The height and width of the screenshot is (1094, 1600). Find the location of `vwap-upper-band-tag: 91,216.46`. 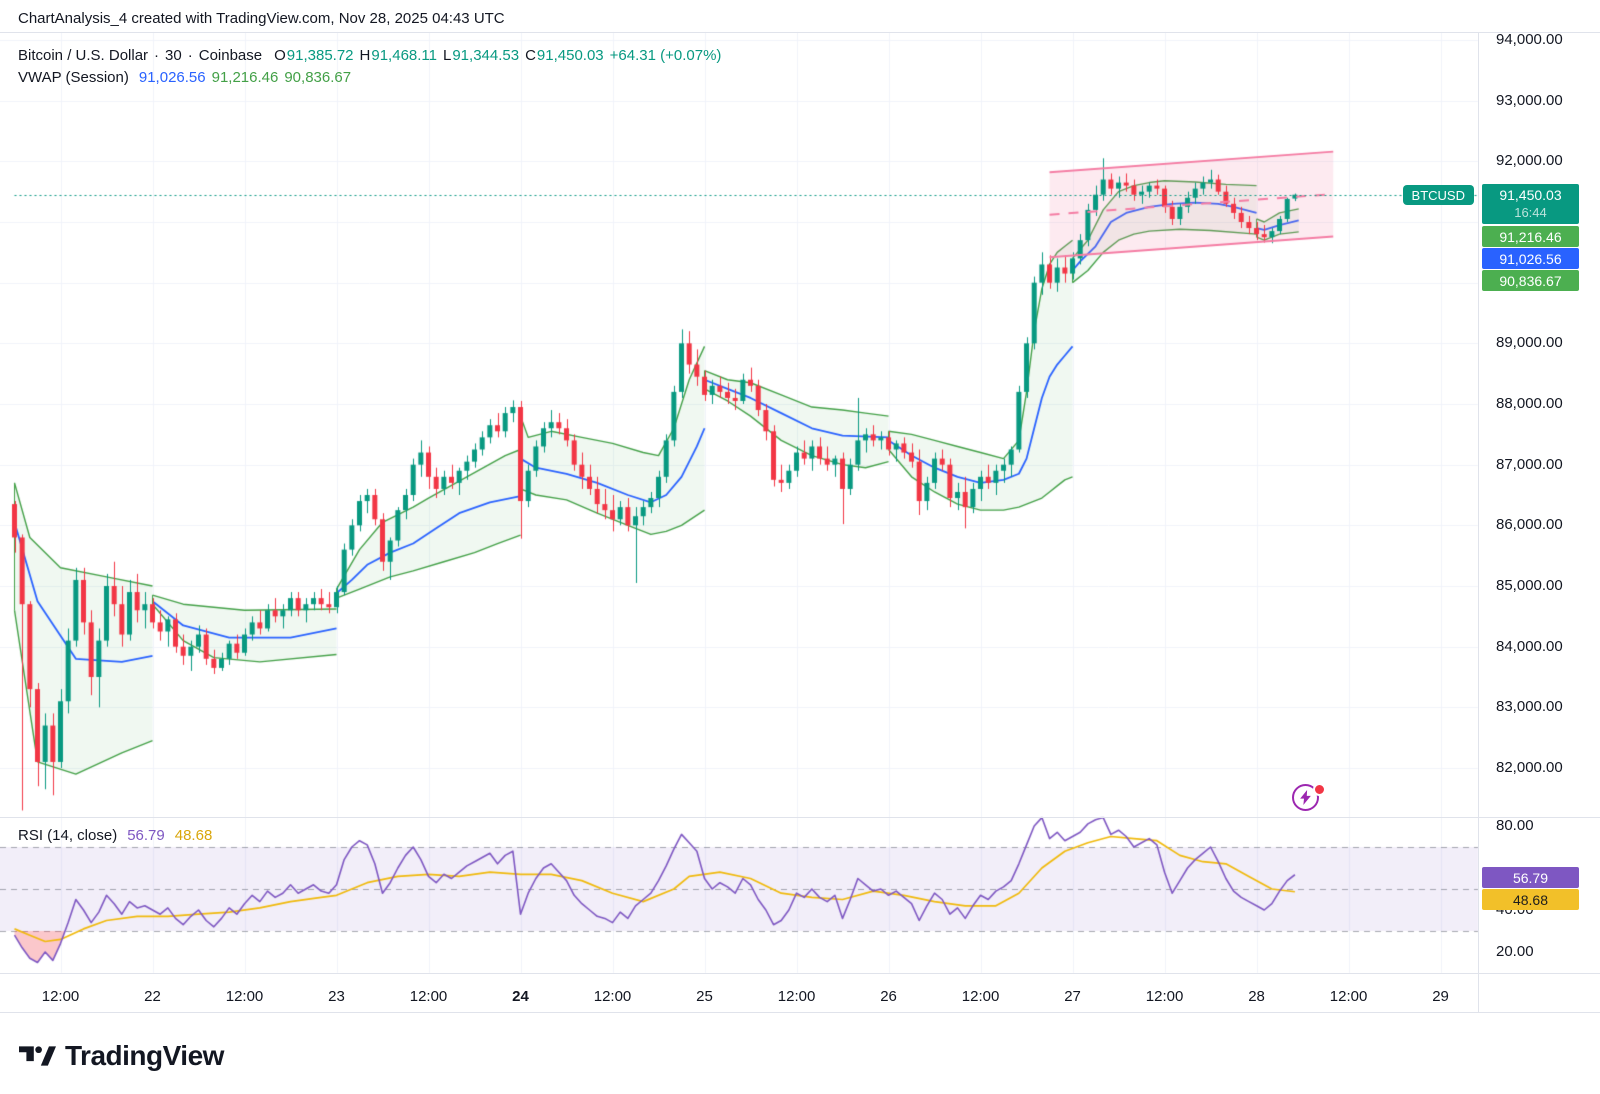

vwap-upper-band-tag: 91,216.46 is located at coordinates (1530, 236).